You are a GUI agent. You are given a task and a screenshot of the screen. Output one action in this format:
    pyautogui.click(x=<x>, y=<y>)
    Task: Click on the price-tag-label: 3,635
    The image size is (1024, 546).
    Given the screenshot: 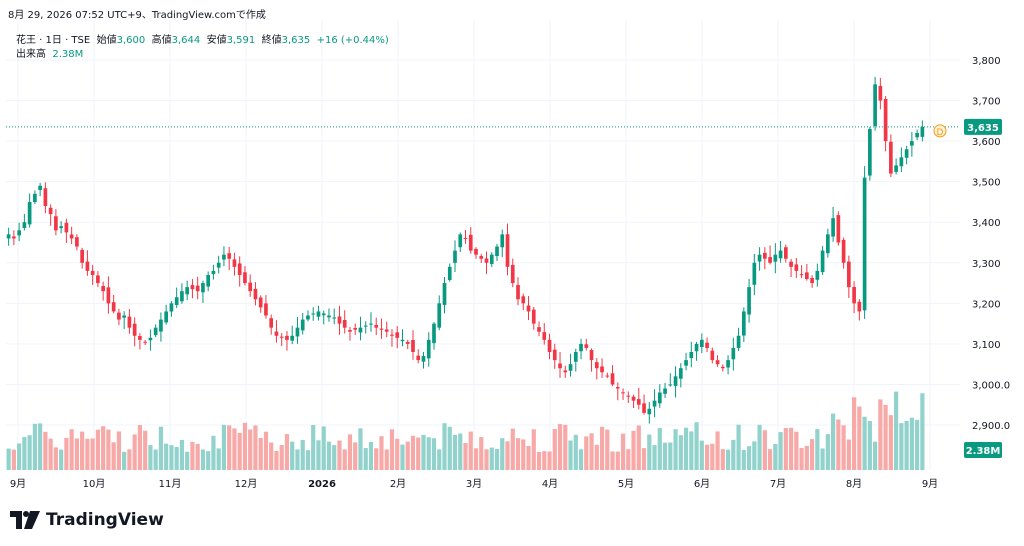 What is the action you would take?
    pyautogui.click(x=983, y=128)
    